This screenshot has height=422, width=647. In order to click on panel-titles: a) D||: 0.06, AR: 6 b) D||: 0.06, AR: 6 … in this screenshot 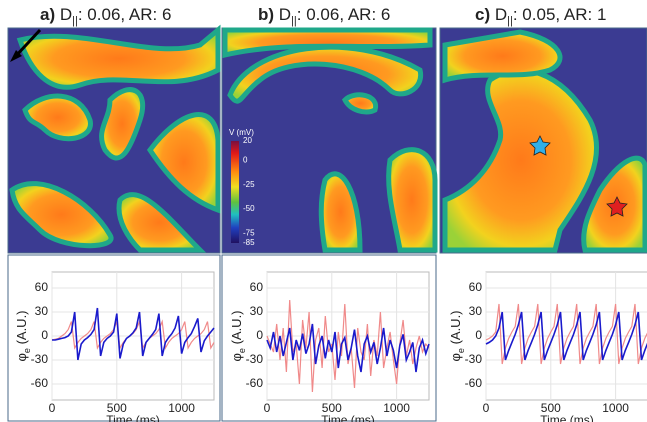, I will do `click(323, 16)`.